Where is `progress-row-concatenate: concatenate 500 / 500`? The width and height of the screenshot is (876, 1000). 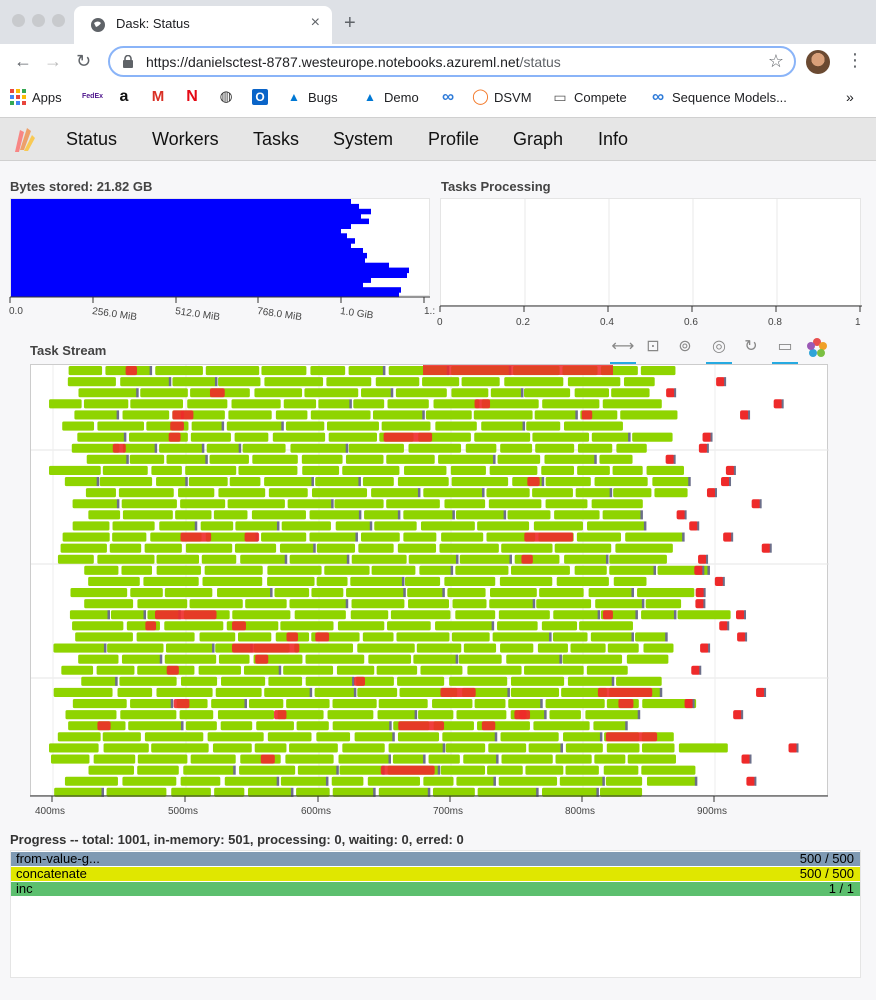
progress-row-concatenate: concatenate 500 / 500 is located at coordinates (435, 873).